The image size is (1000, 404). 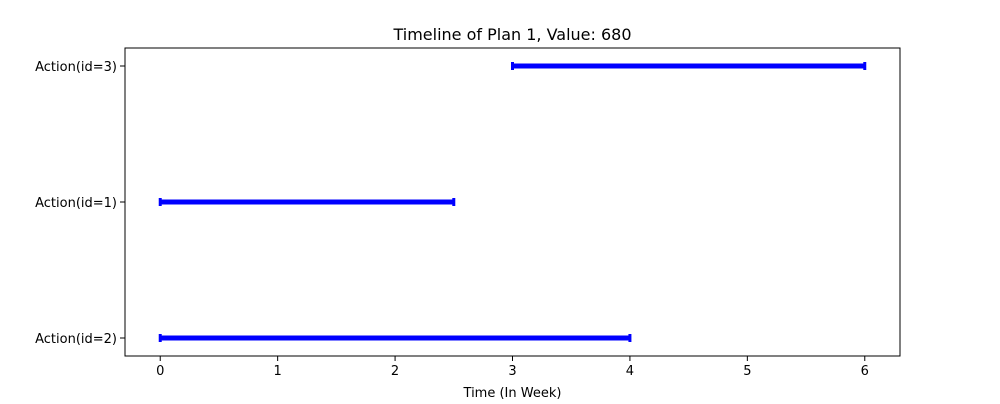 I want to click on x-axis-label: Time (In Week), so click(x=512, y=393).